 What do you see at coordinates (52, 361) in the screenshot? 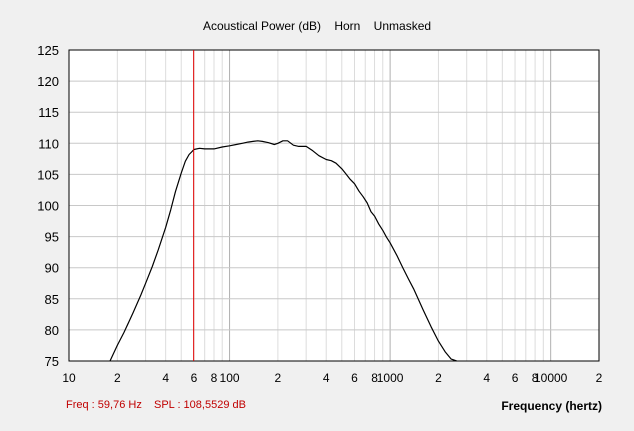
I see `y-tick-label: 75` at bounding box center [52, 361].